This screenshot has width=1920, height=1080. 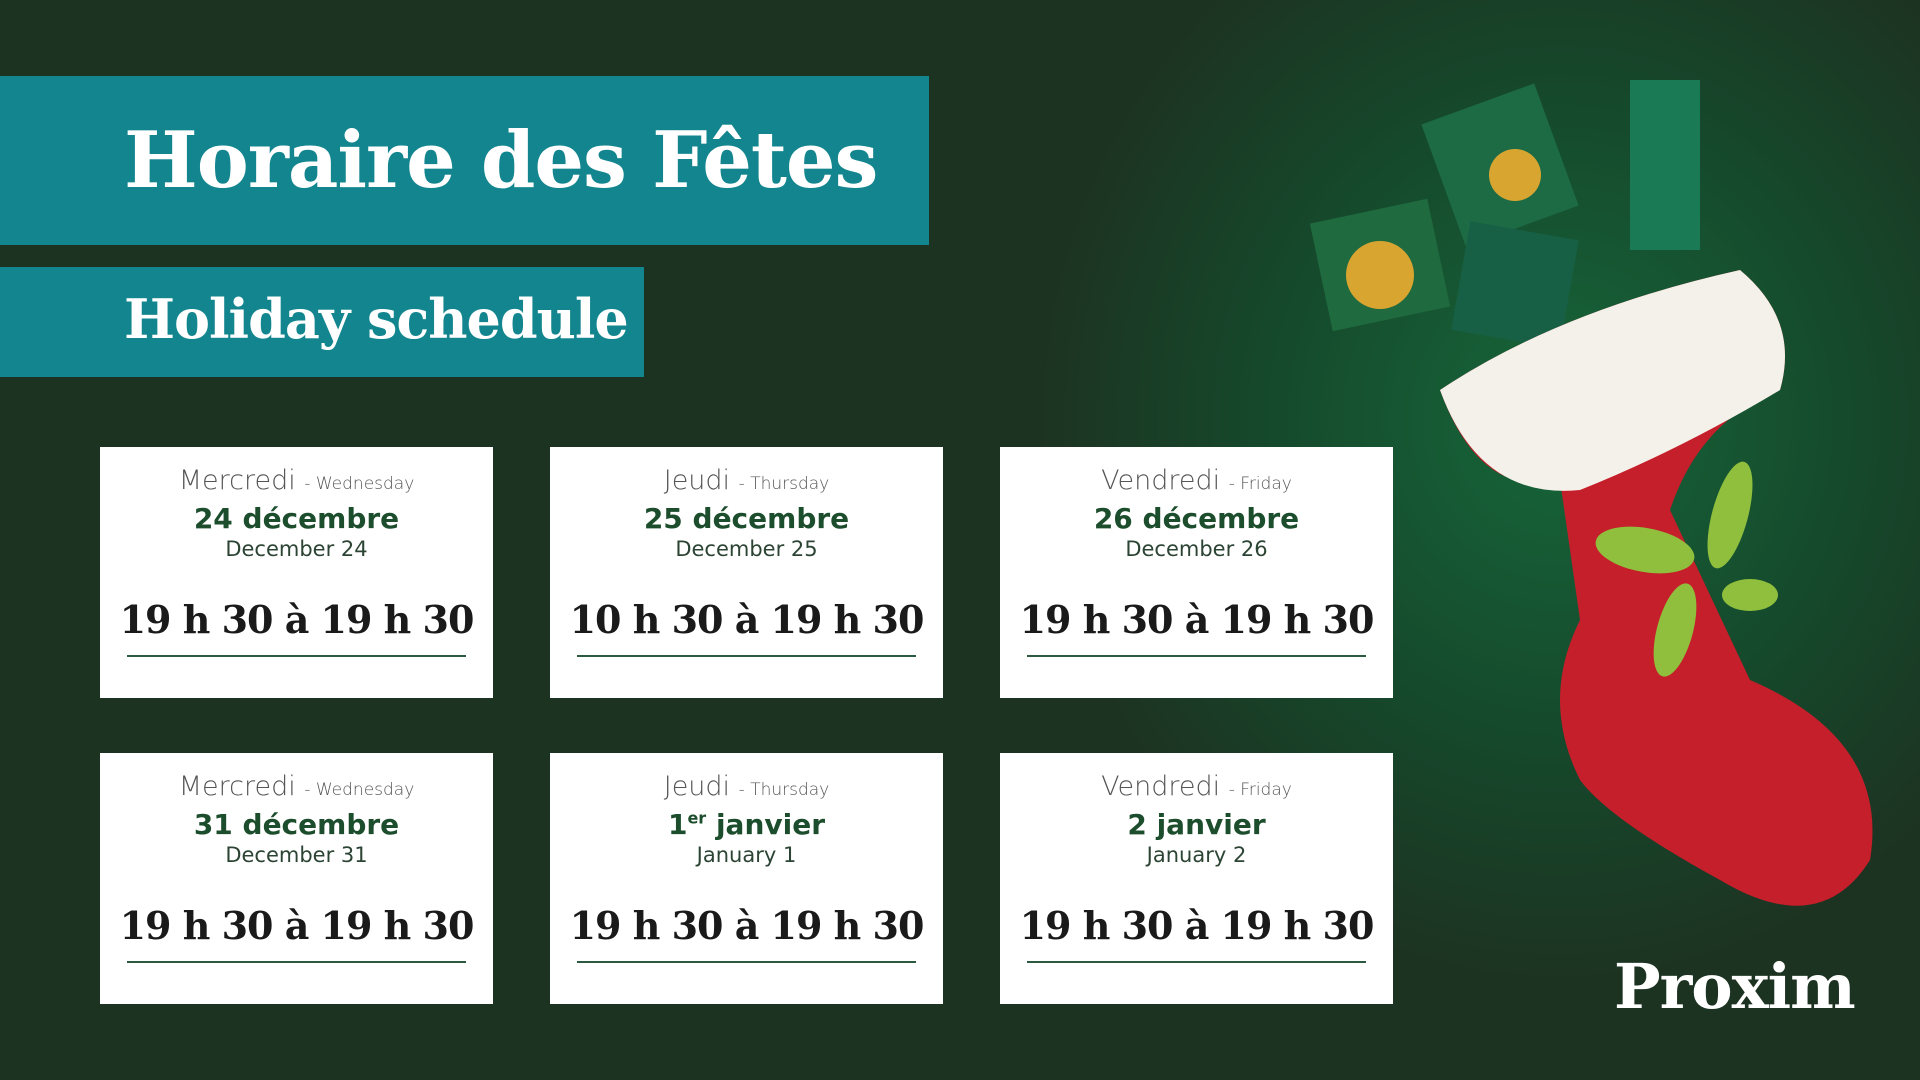 I want to click on date-rest: janvier, so click(x=770, y=824).